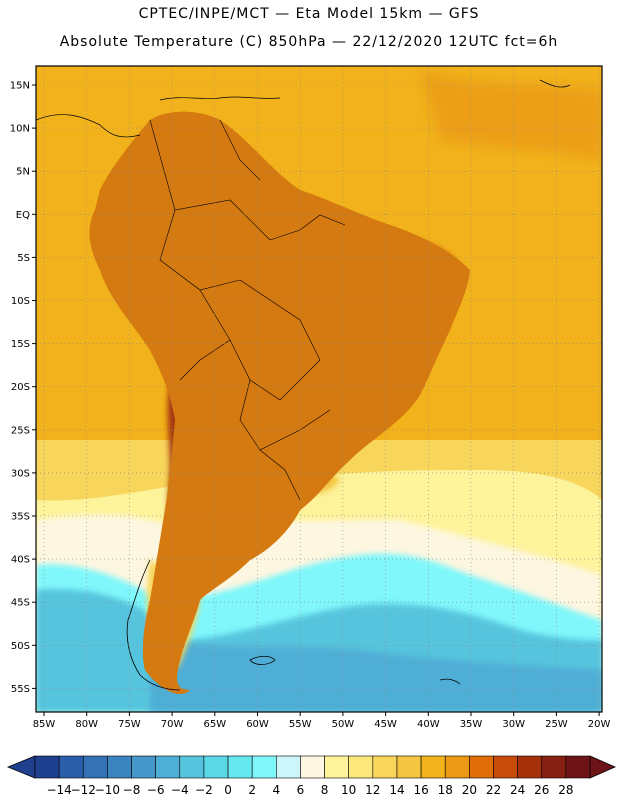 This screenshot has height=800, width=618. What do you see at coordinates (83, 790) in the screenshot?
I see `colorbar-label: −12` at bounding box center [83, 790].